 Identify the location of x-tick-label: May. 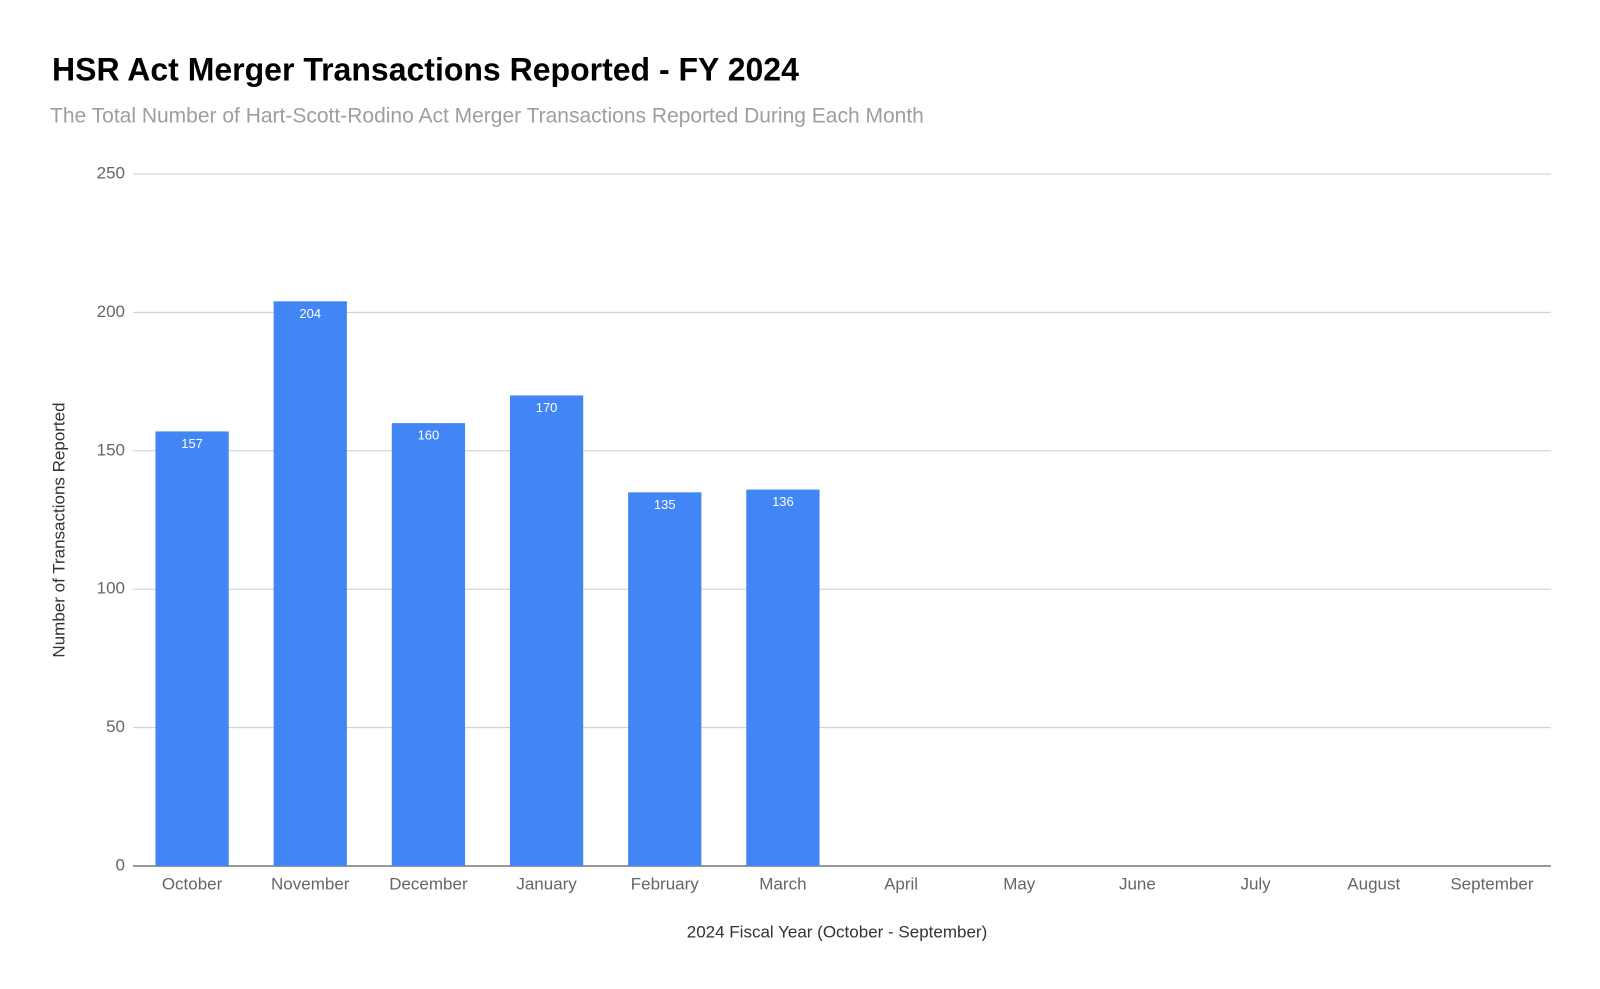
(1019, 883).